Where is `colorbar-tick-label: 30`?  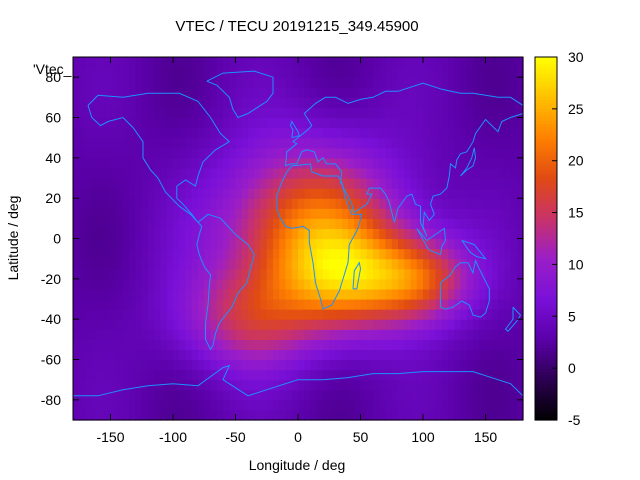 colorbar-tick-label: 30 is located at coordinates (576, 57).